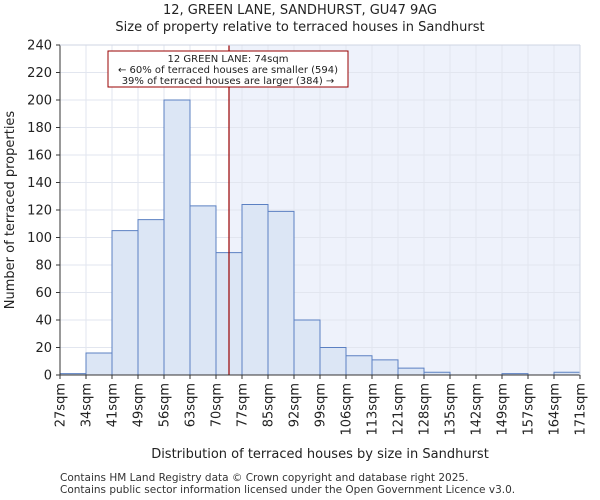 The image size is (600, 500). I want to click on chart-title: 12, GREEN LANE, SANDHURST, GU47 9AG, so click(299, 10).